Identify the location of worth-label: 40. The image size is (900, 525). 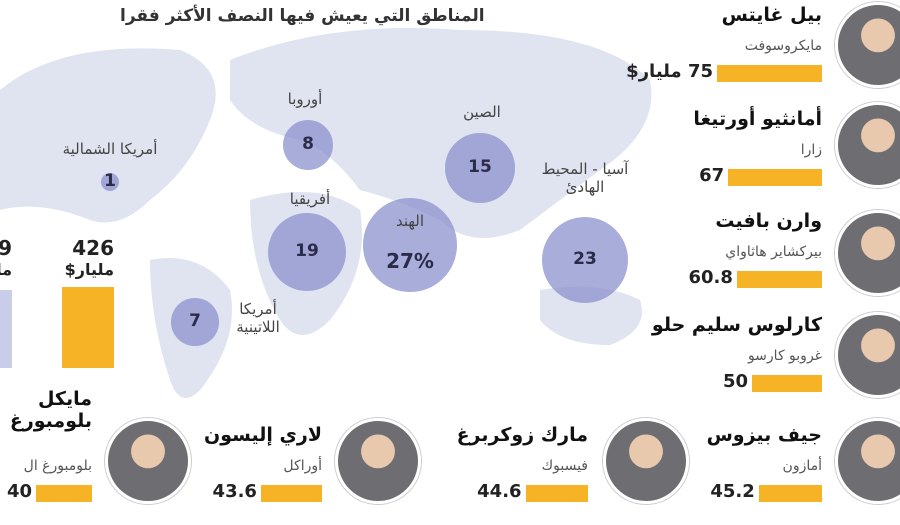
(19, 491).